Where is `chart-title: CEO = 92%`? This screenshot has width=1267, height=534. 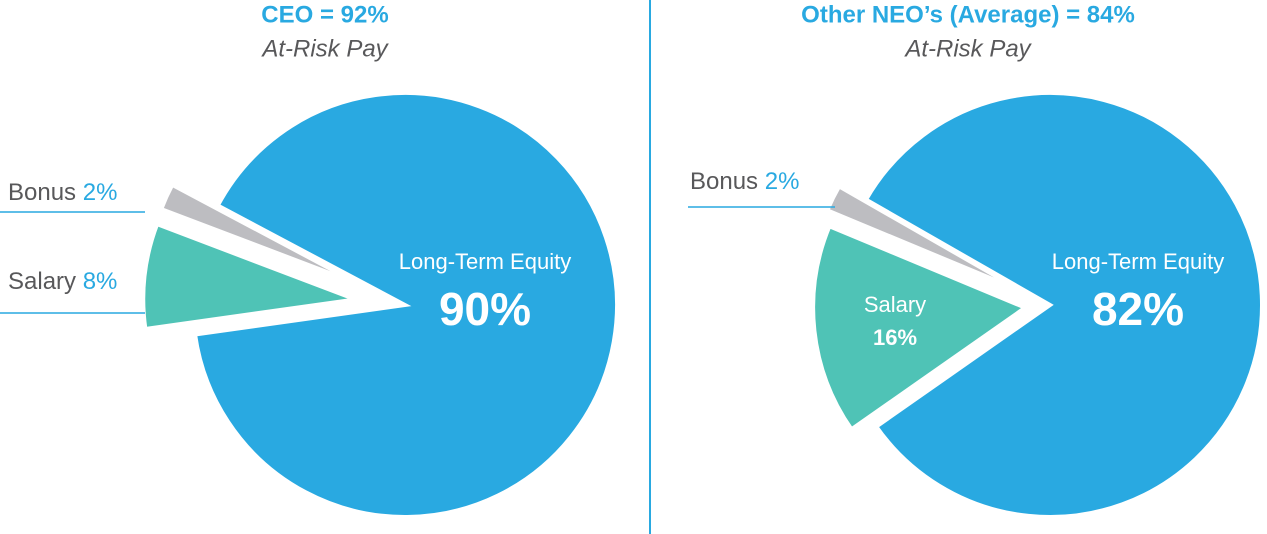
chart-title: CEO = 92% is located at coordinates (324, 14).